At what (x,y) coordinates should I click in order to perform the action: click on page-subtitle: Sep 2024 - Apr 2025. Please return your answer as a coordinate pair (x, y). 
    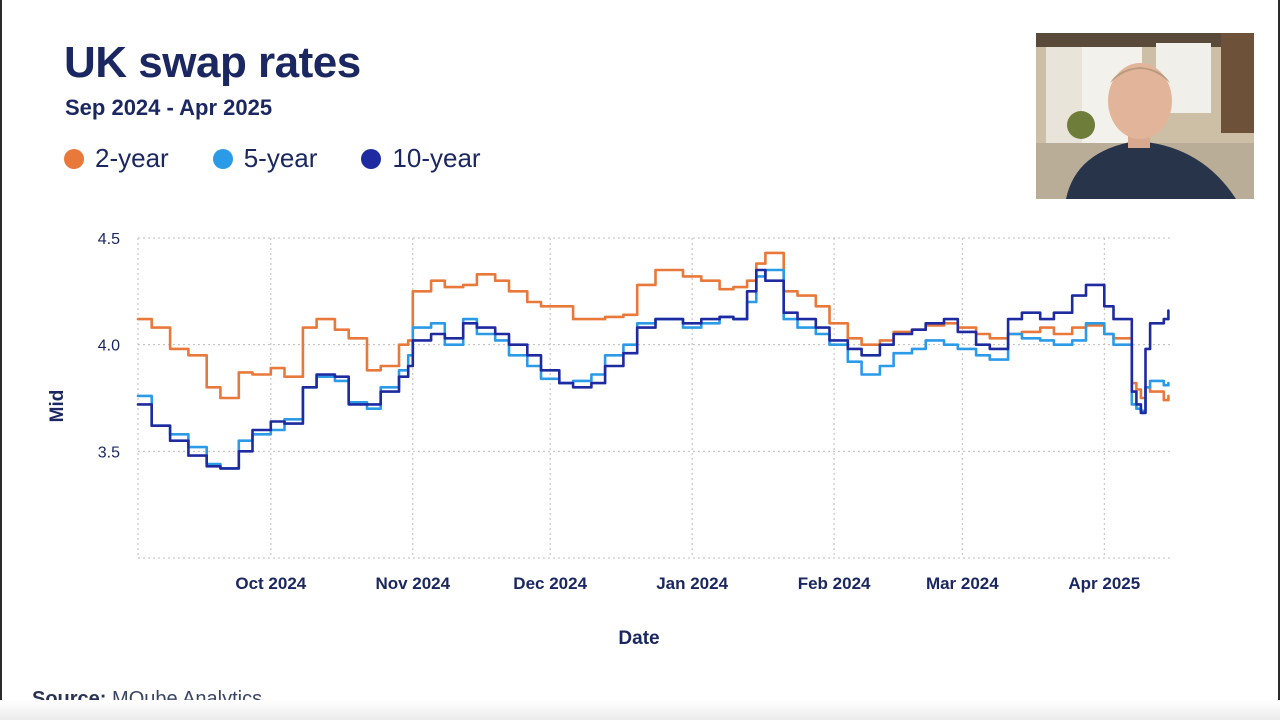
    Looking at the image, I should click on (169, 107).